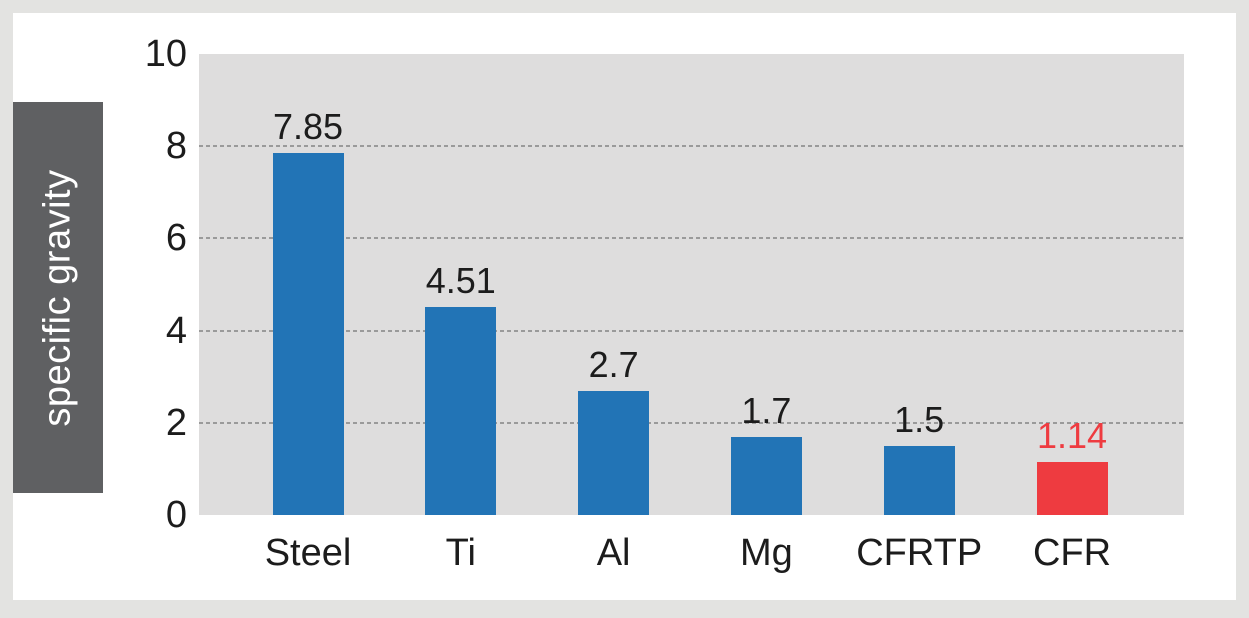  What do you see at coordinates (691, 557) in the screenshot?
I see `x-axis-category-labels: Steel Ti Al Mg CFRTP CFR` at bounding box center [691, 557].